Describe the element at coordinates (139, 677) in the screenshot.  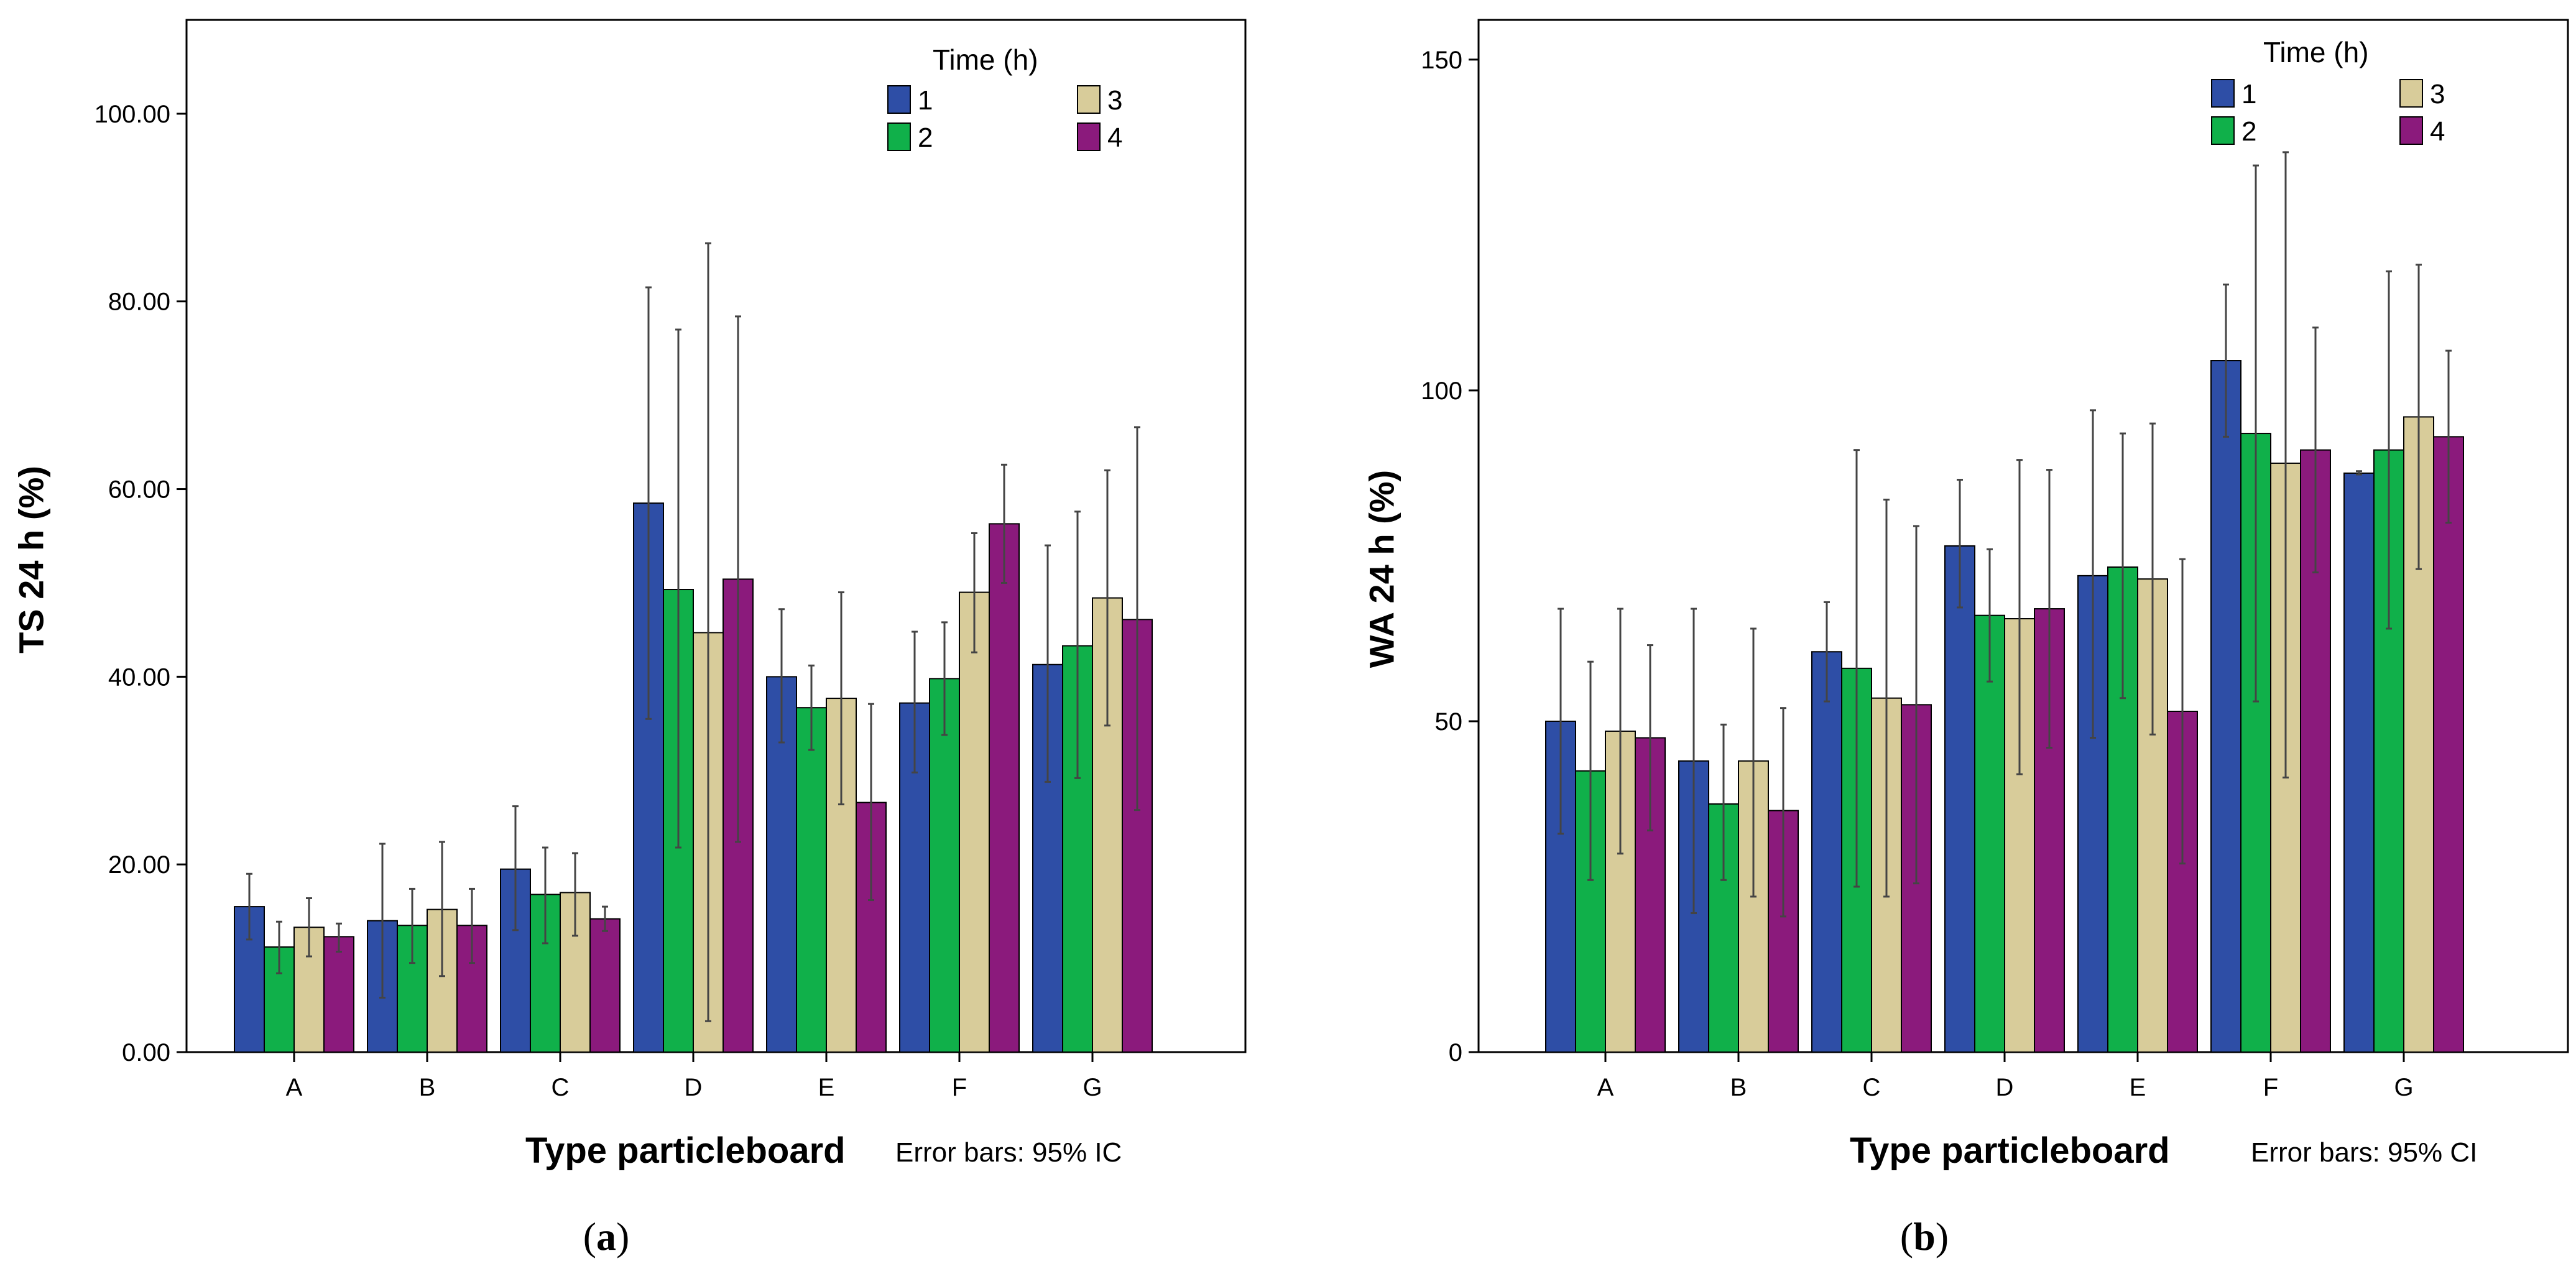
I see `y-tick-label: 40.00` at that location.